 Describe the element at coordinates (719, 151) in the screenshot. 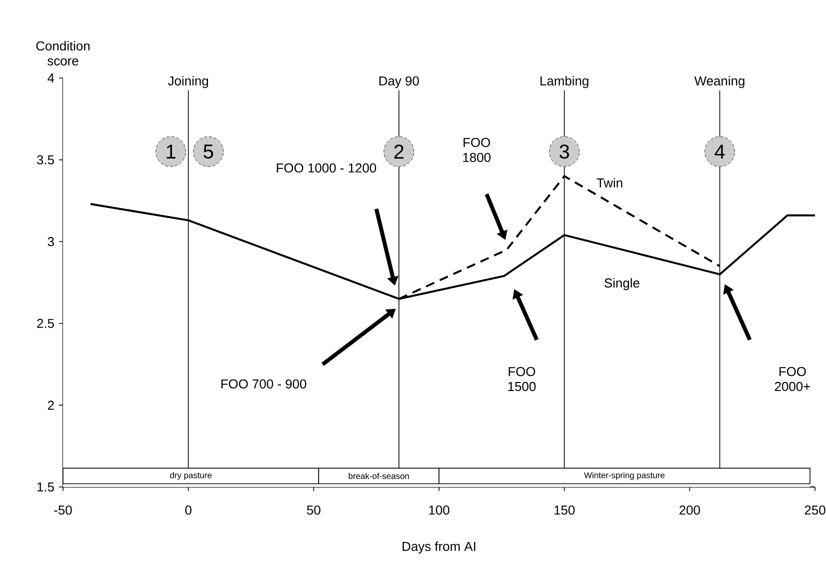

I see `annotation: 4` at that location.